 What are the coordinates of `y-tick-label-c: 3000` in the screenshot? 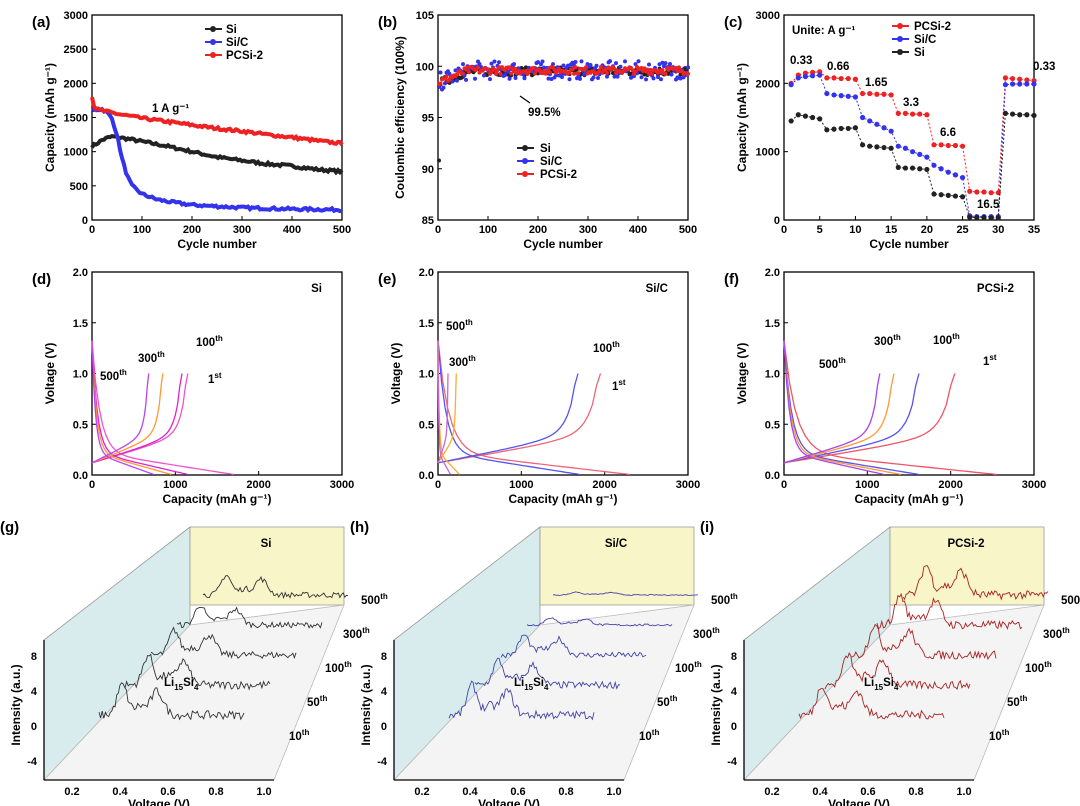 It's located at (768, 16).